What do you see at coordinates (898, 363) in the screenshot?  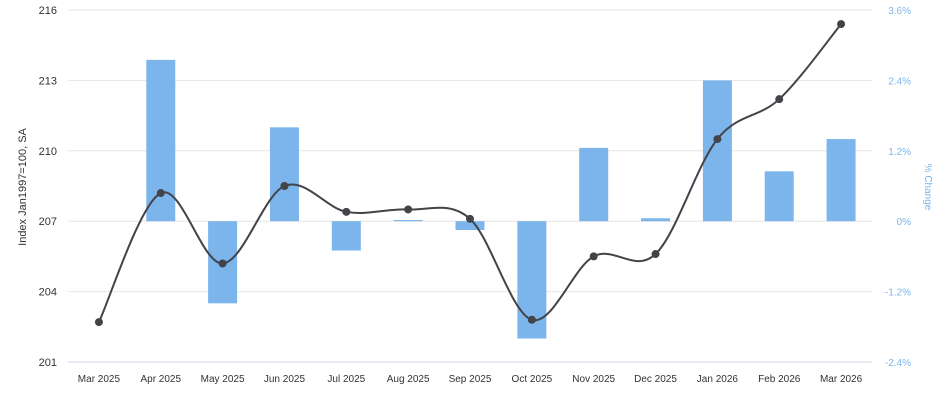 I see `right-tick-label: -2.4%` at bounding box center [898, 363].